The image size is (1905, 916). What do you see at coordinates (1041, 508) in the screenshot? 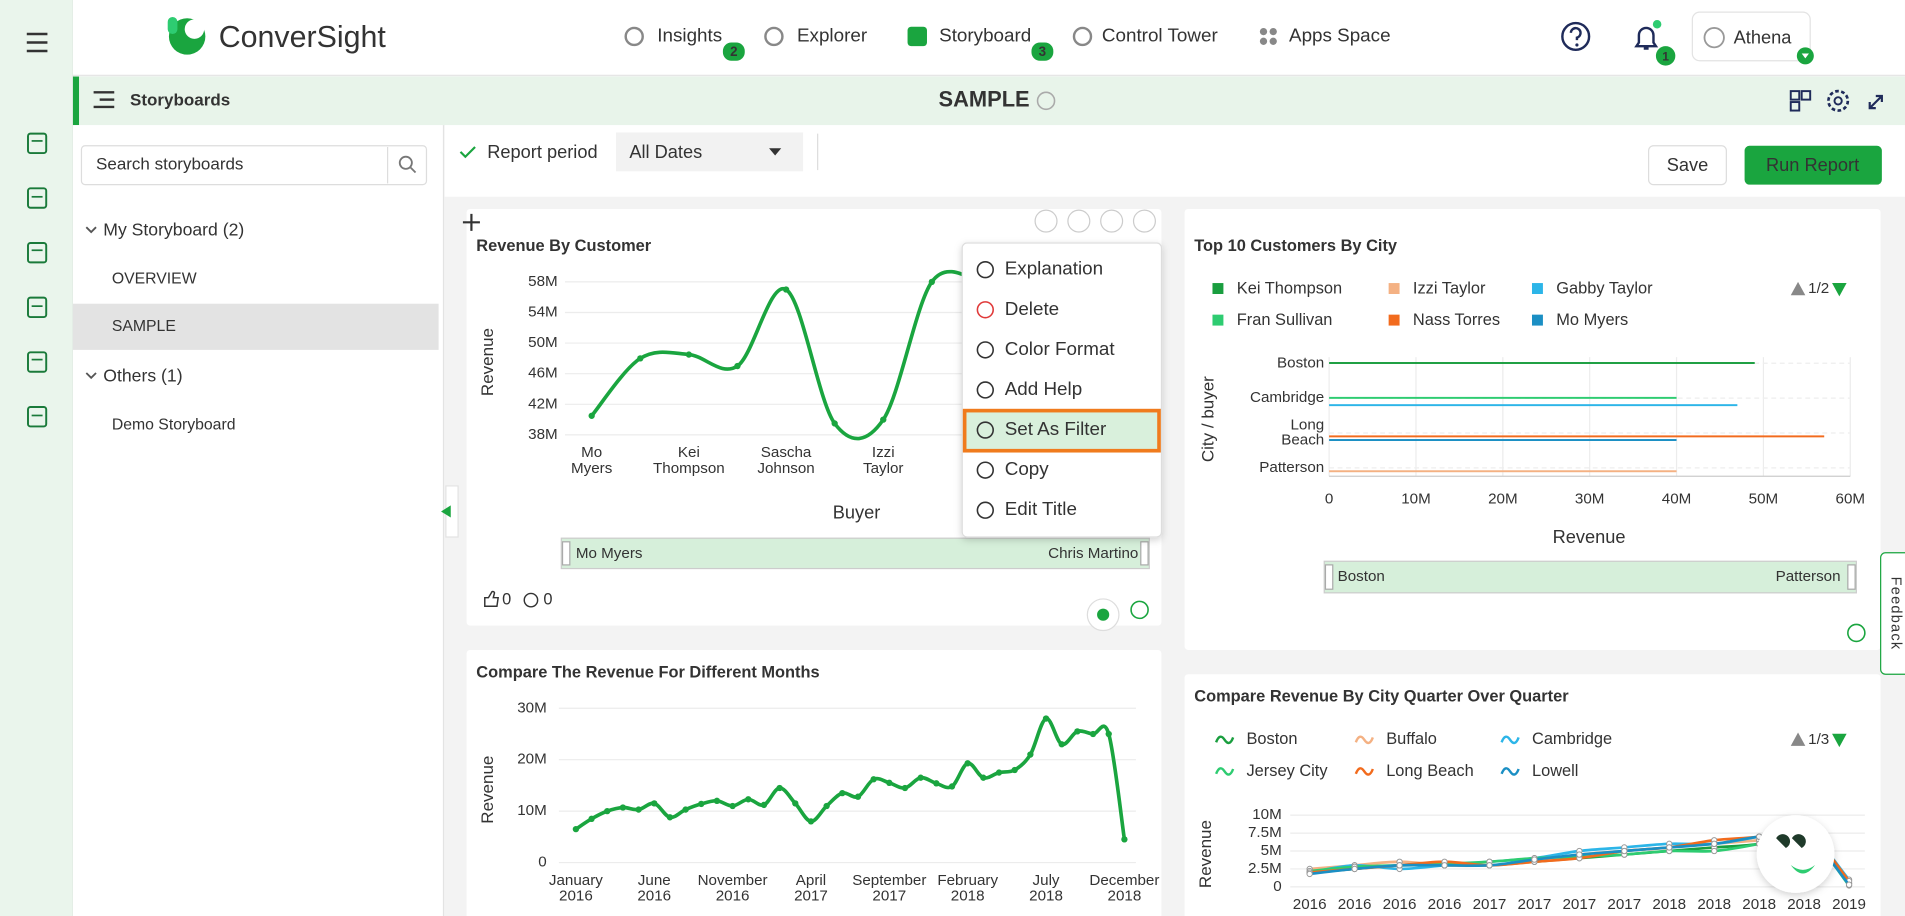
I see `menu-item: Edit Title` at bounding box center [1041, 508].